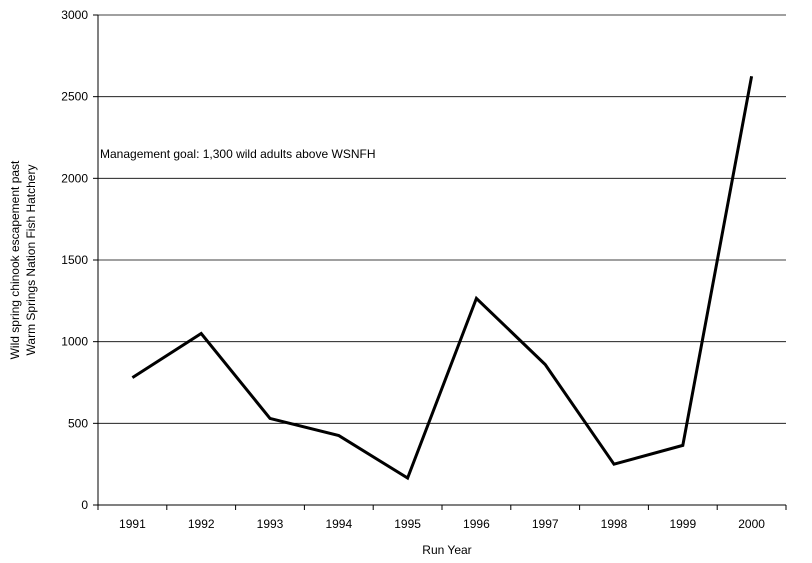 This screenshot has height=563, width=812. I want to click on y-tick-label-500: 500, so click(78, 423).